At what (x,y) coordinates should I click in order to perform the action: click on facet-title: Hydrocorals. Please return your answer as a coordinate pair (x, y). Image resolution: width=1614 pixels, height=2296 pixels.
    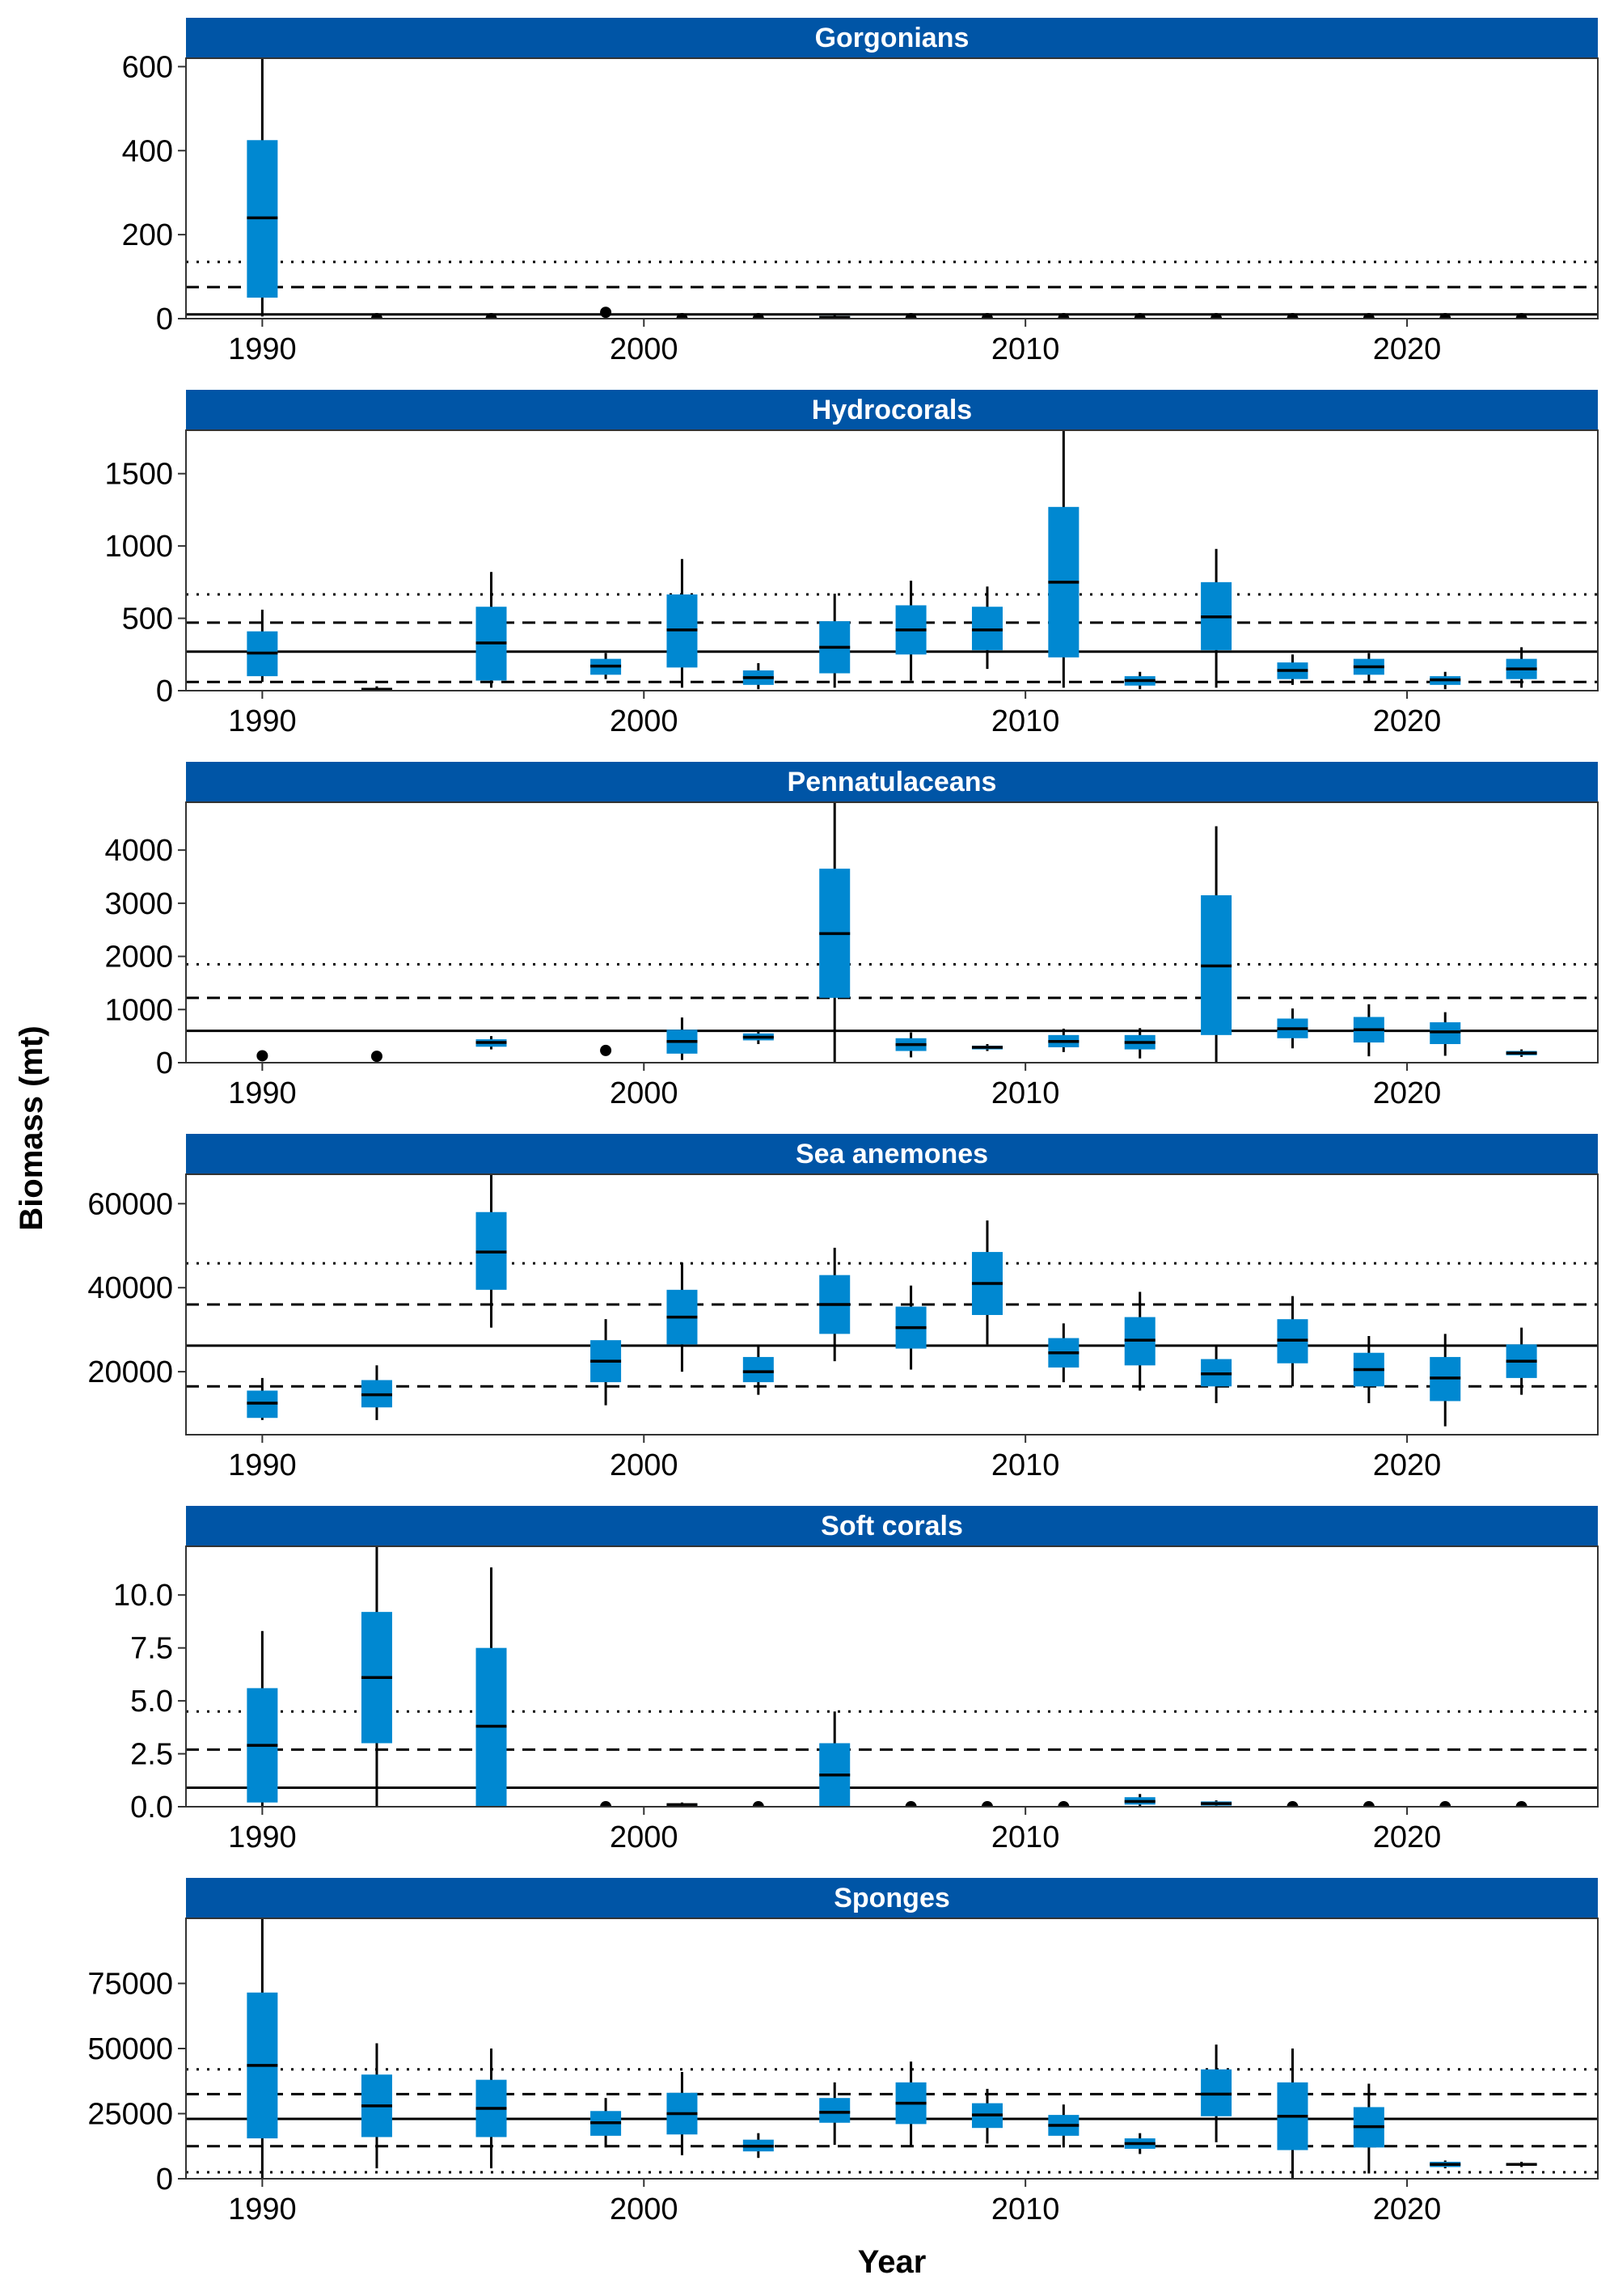
    Looking at the image, I should click on (892, 410).